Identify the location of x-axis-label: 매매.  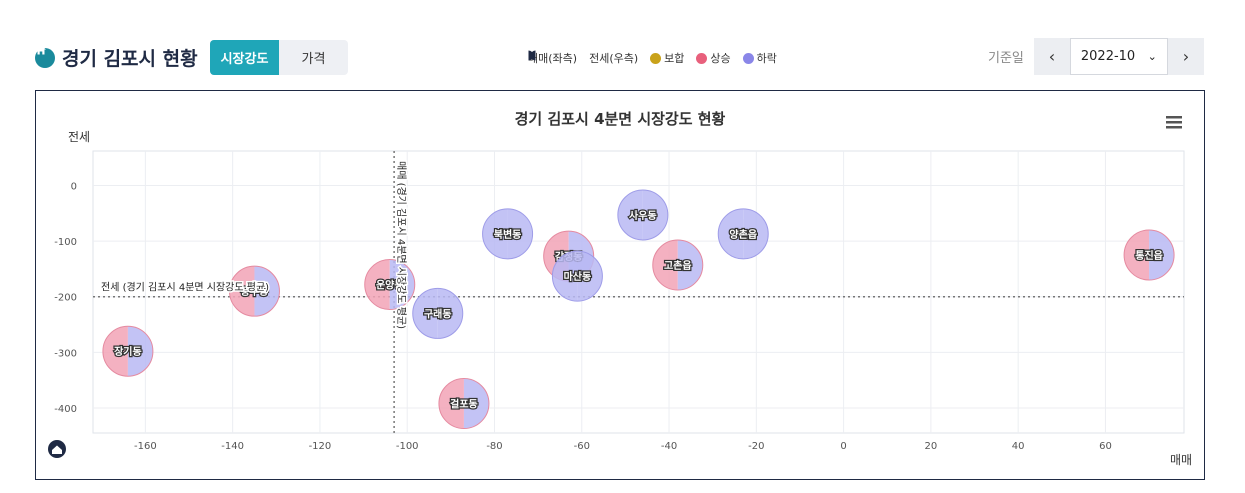
(1181, 460).